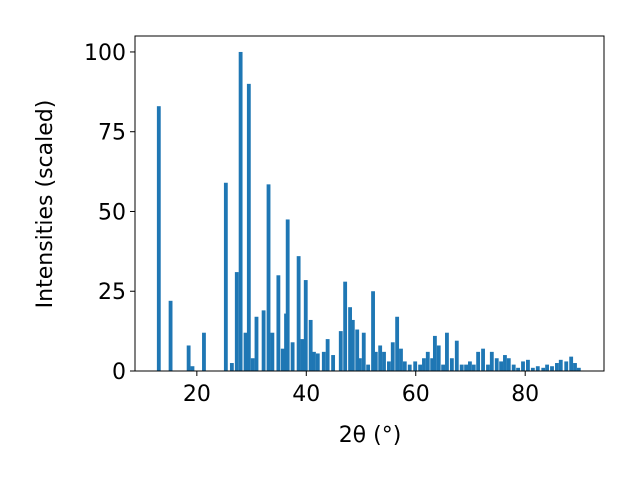 The width and height of the screenshot is (640, 480). What do you see at coordinates (119, 372) in the screenshot?
I see `y-tick-label: 0` at bounding box center [119, 372].